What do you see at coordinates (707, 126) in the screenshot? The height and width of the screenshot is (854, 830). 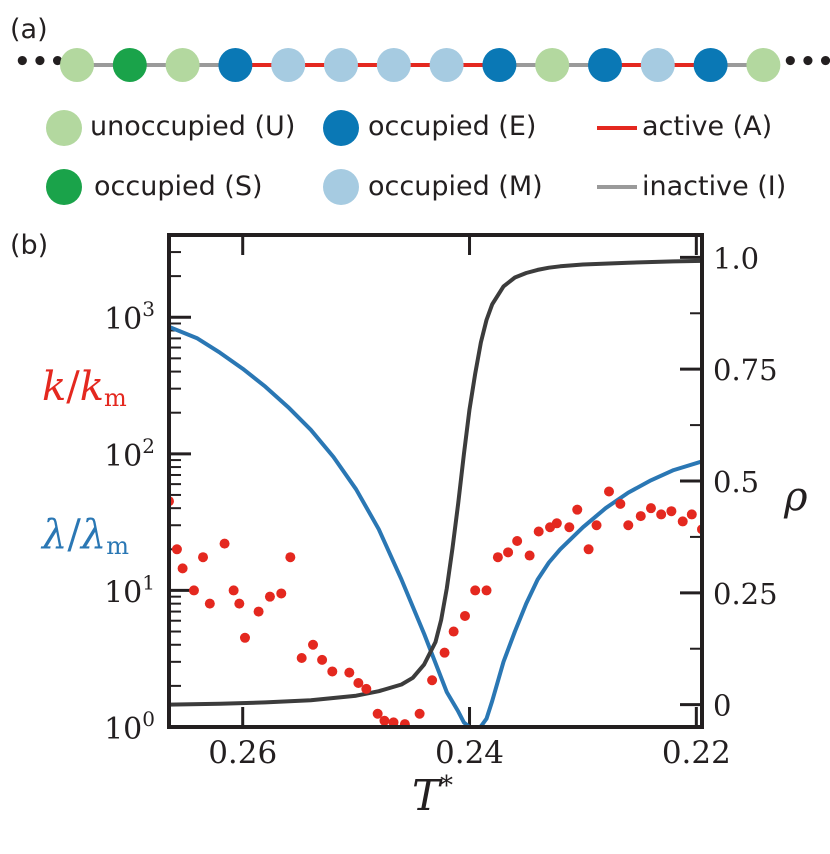 I see `legend-active-label: active (A)` at bounding box center [707, 126].